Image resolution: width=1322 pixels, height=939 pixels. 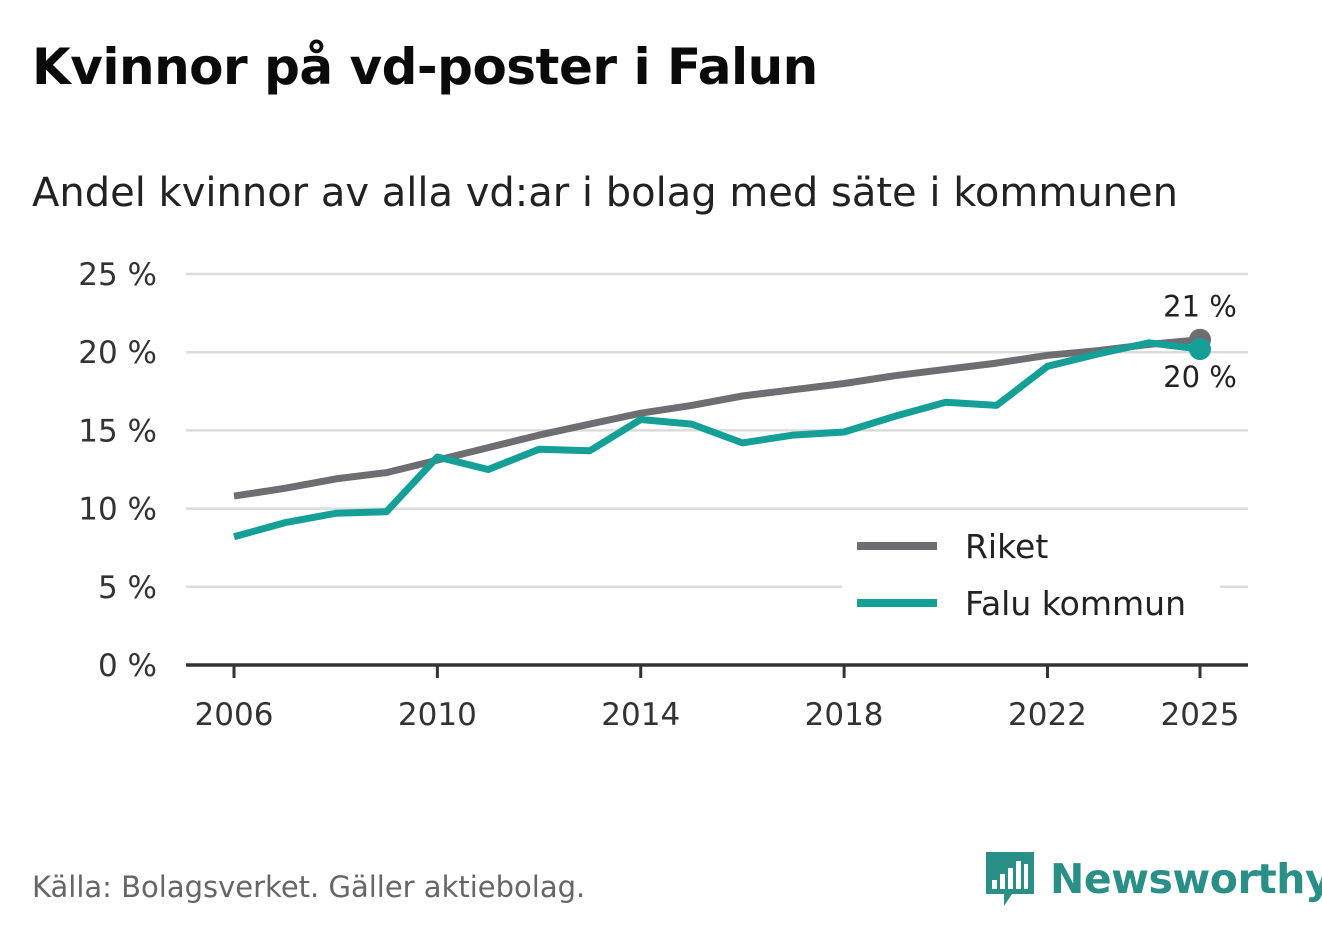 What do you see at coordinates (640, 715) in the screenshot?
I see `x-tick-label: 2014` at bounding box center [640, 715].